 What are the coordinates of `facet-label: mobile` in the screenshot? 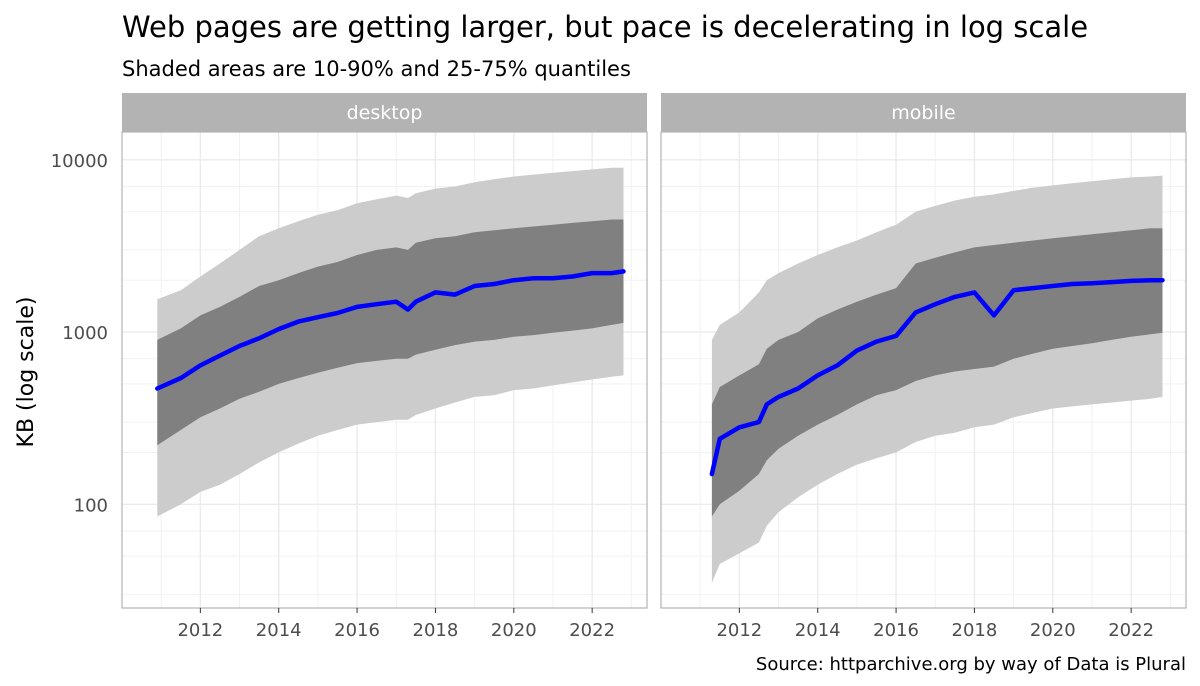 It's located at (923, 113).